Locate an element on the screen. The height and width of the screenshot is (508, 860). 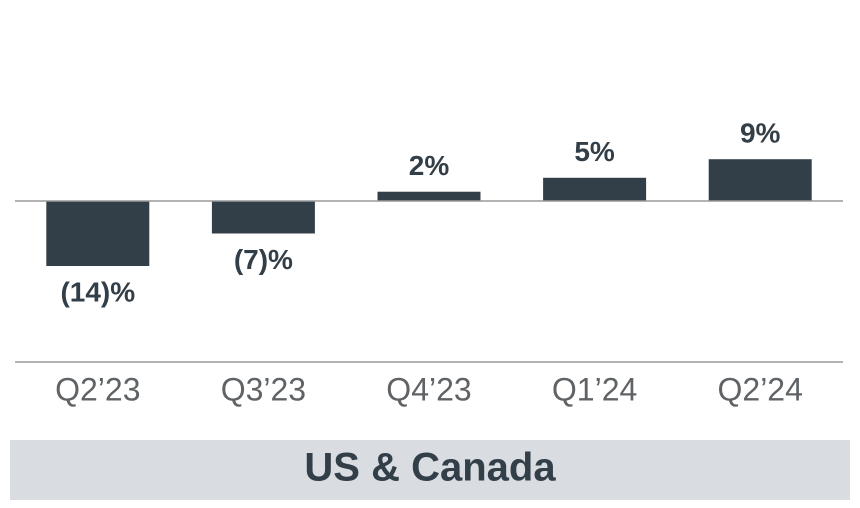
value-label: (7)% is located at coordinates (263, 259).